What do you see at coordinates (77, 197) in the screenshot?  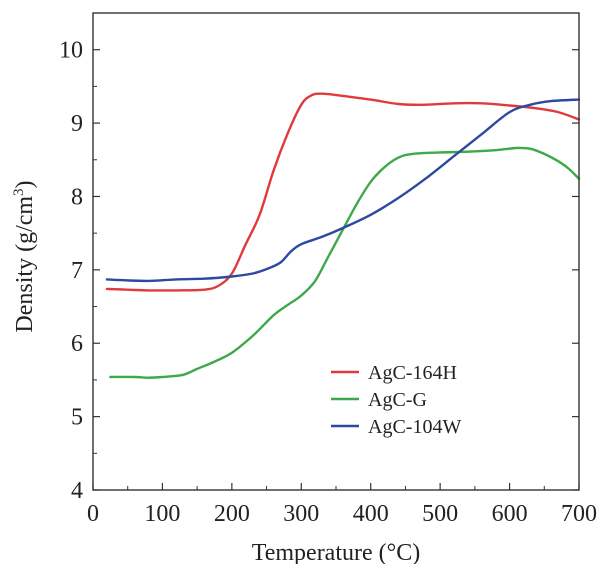 I see `y-tick-label: 8` at bounding box center [77, 197].